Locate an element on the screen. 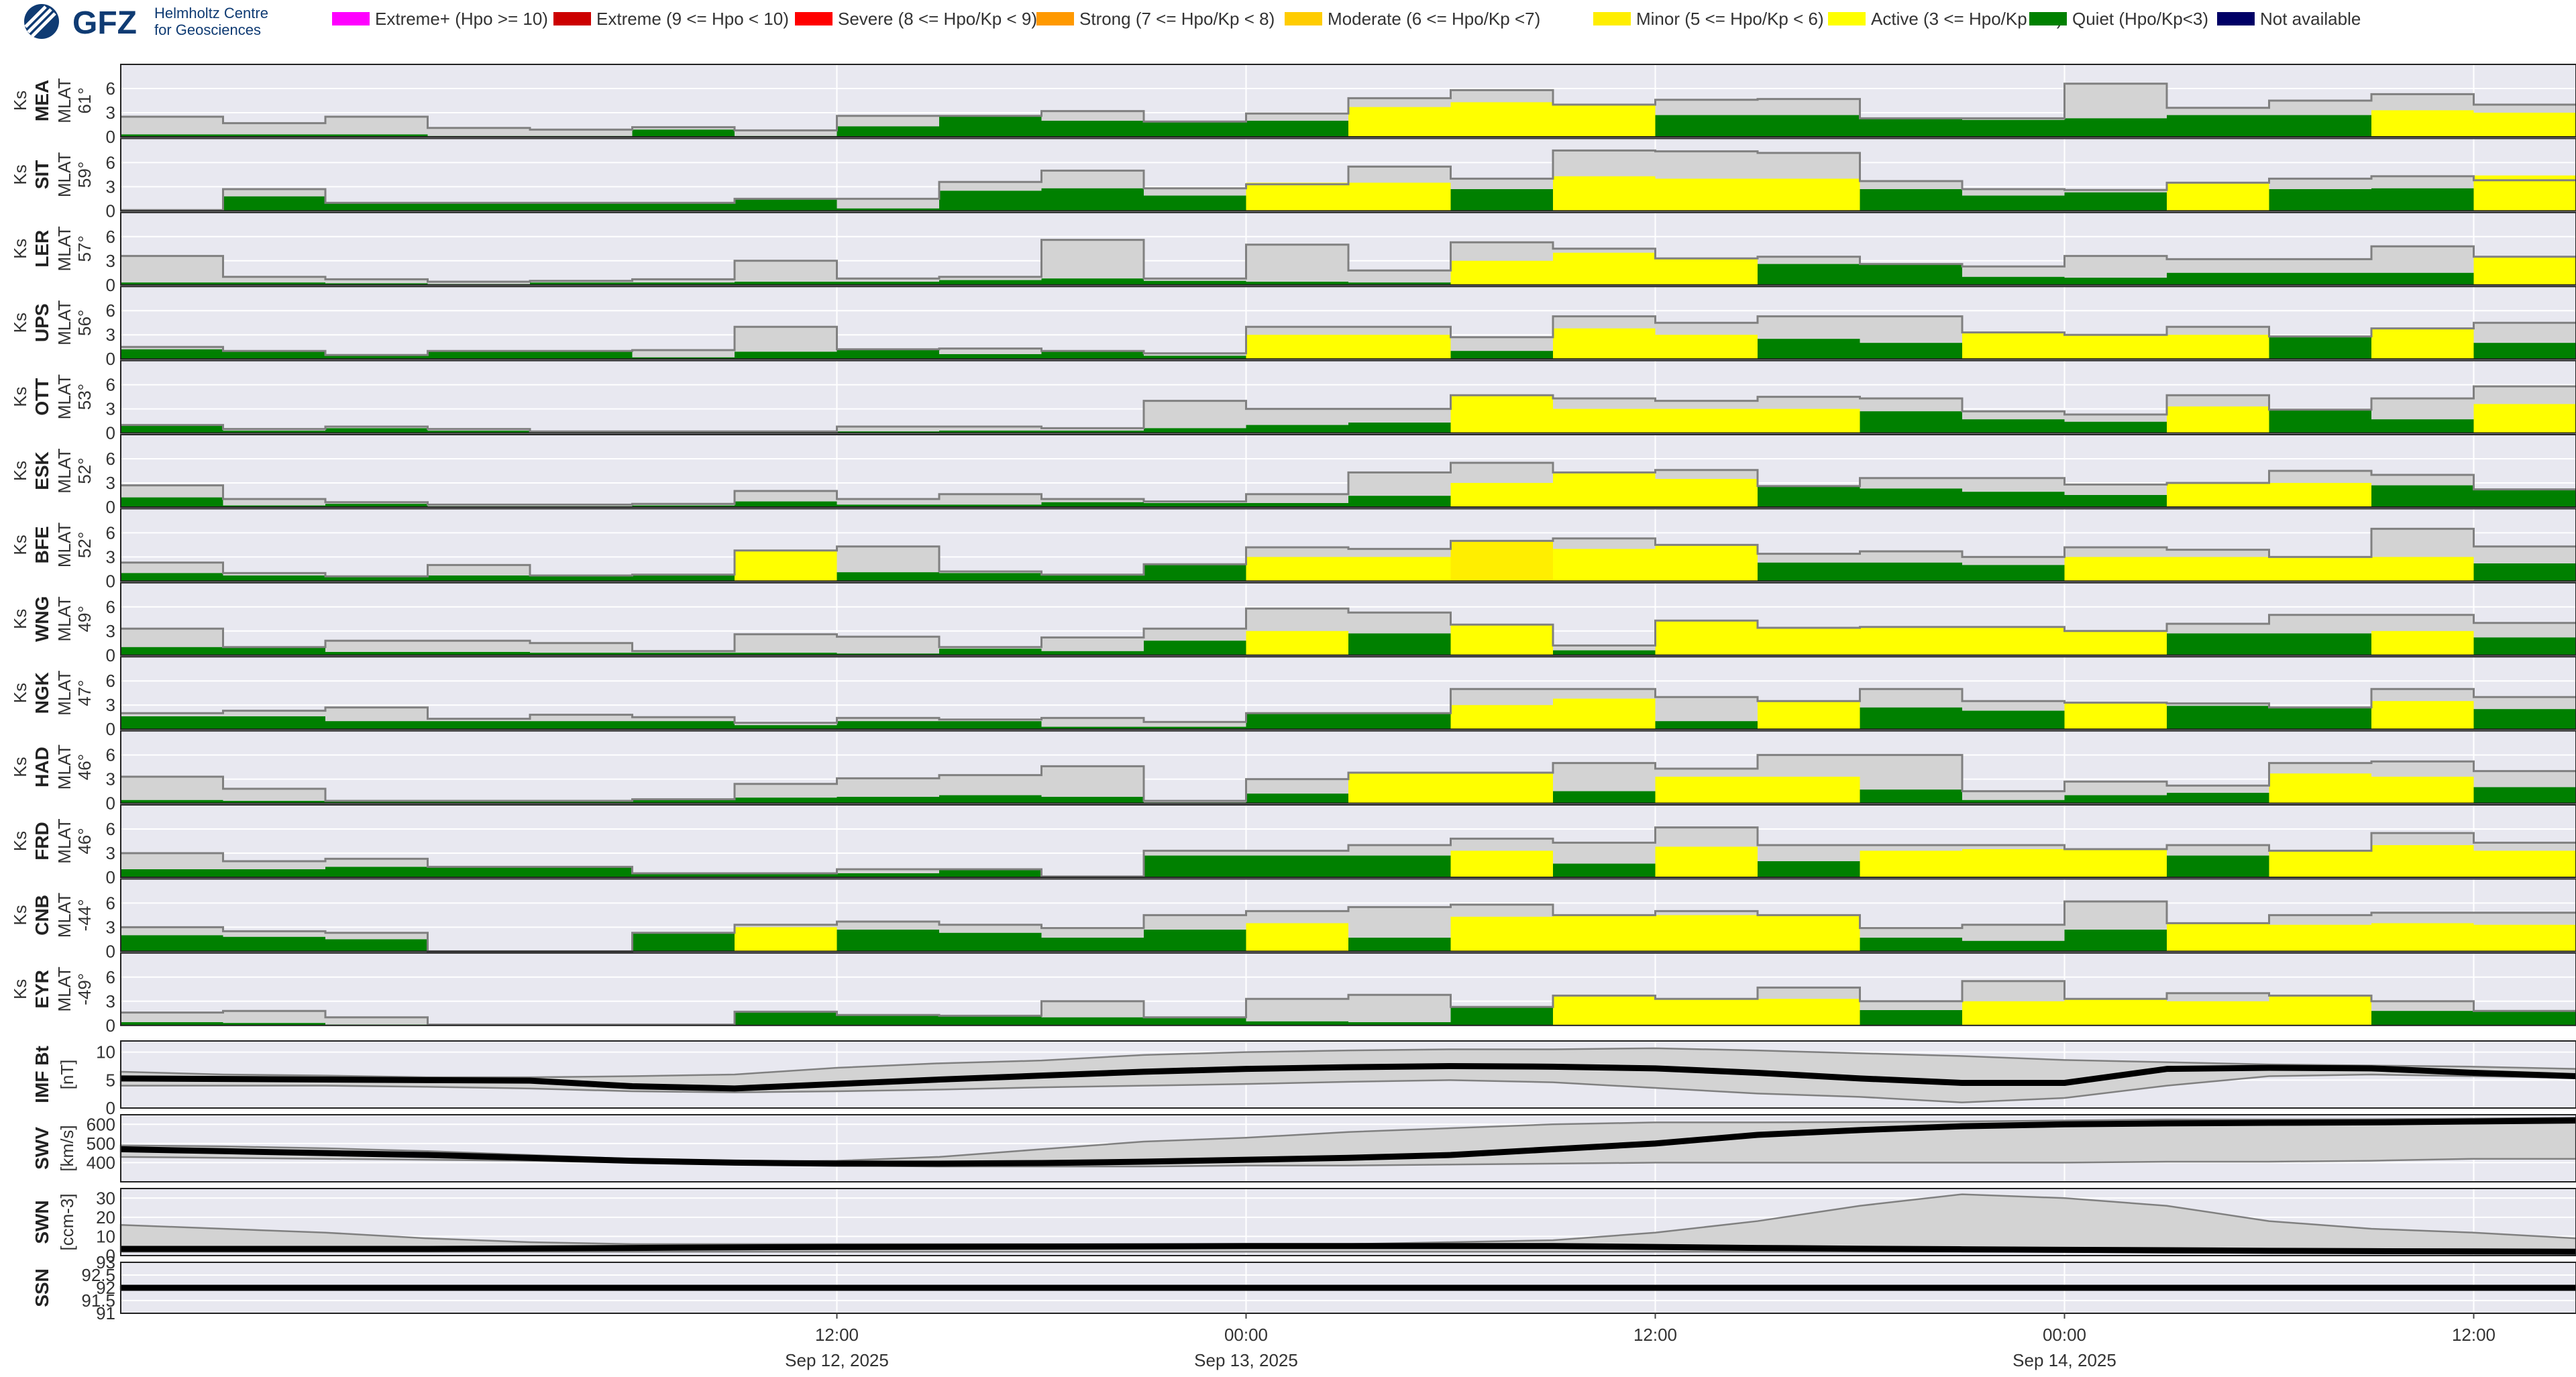  y-tick-label: 5 is located at coordinates (110, 1080).